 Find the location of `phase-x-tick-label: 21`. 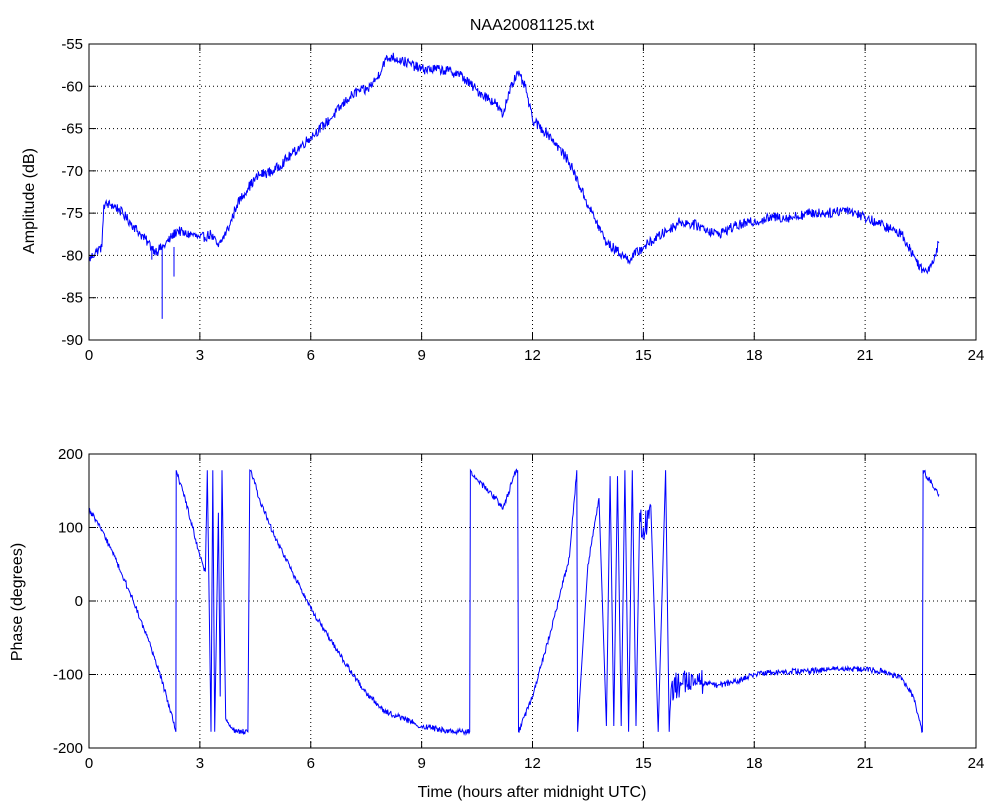

phase-x-tick-label: 21 is located at coordinates (865, 763).